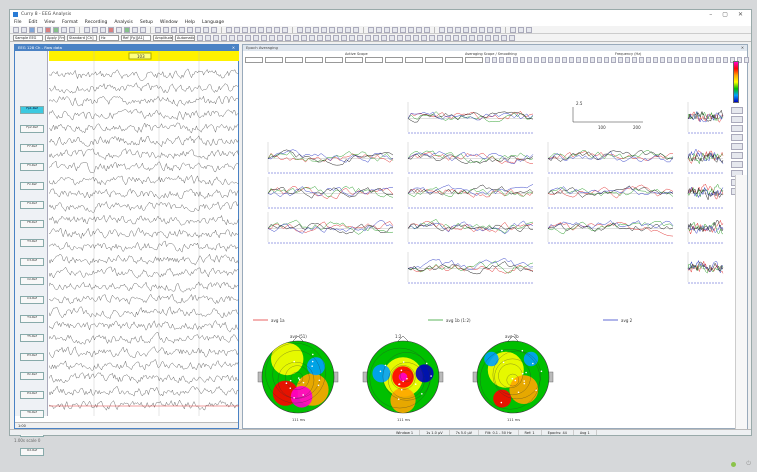 Image resolution: width=757 pixels, height=472 pixels. I want to click on vertical-scrollbar, so click(741, 305).